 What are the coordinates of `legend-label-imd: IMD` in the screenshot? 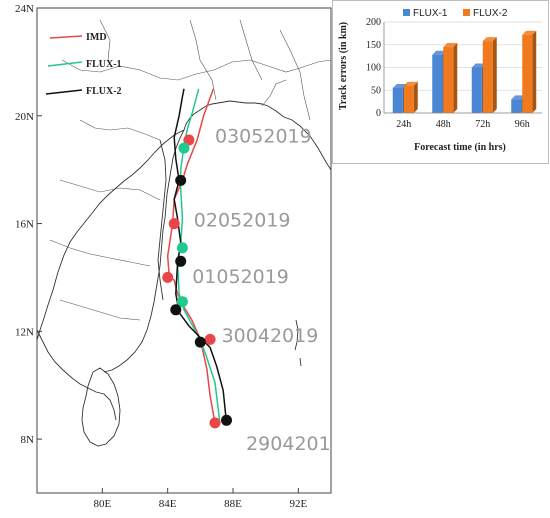 It's located at (96, 37).